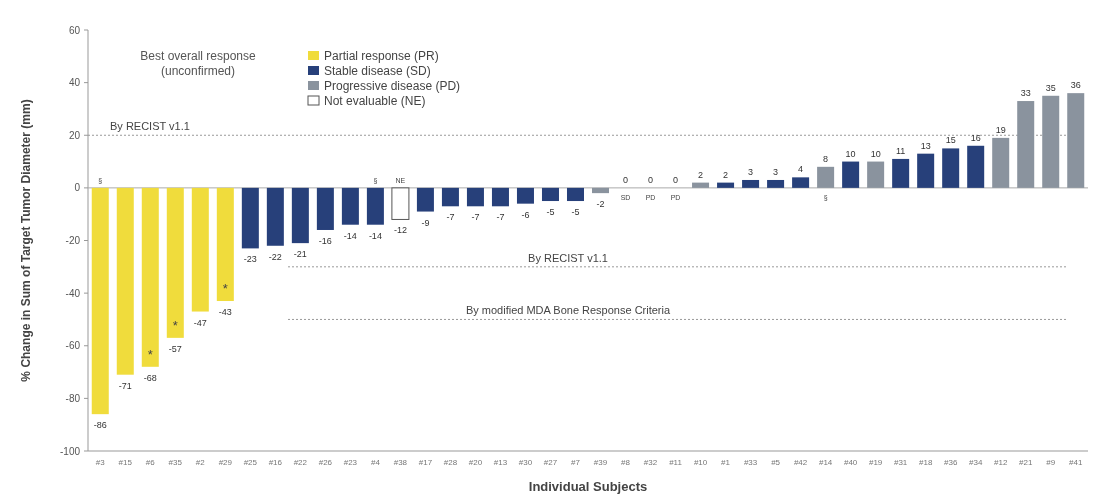  I want to click on x-tick-label: #38, so click(400, 462).